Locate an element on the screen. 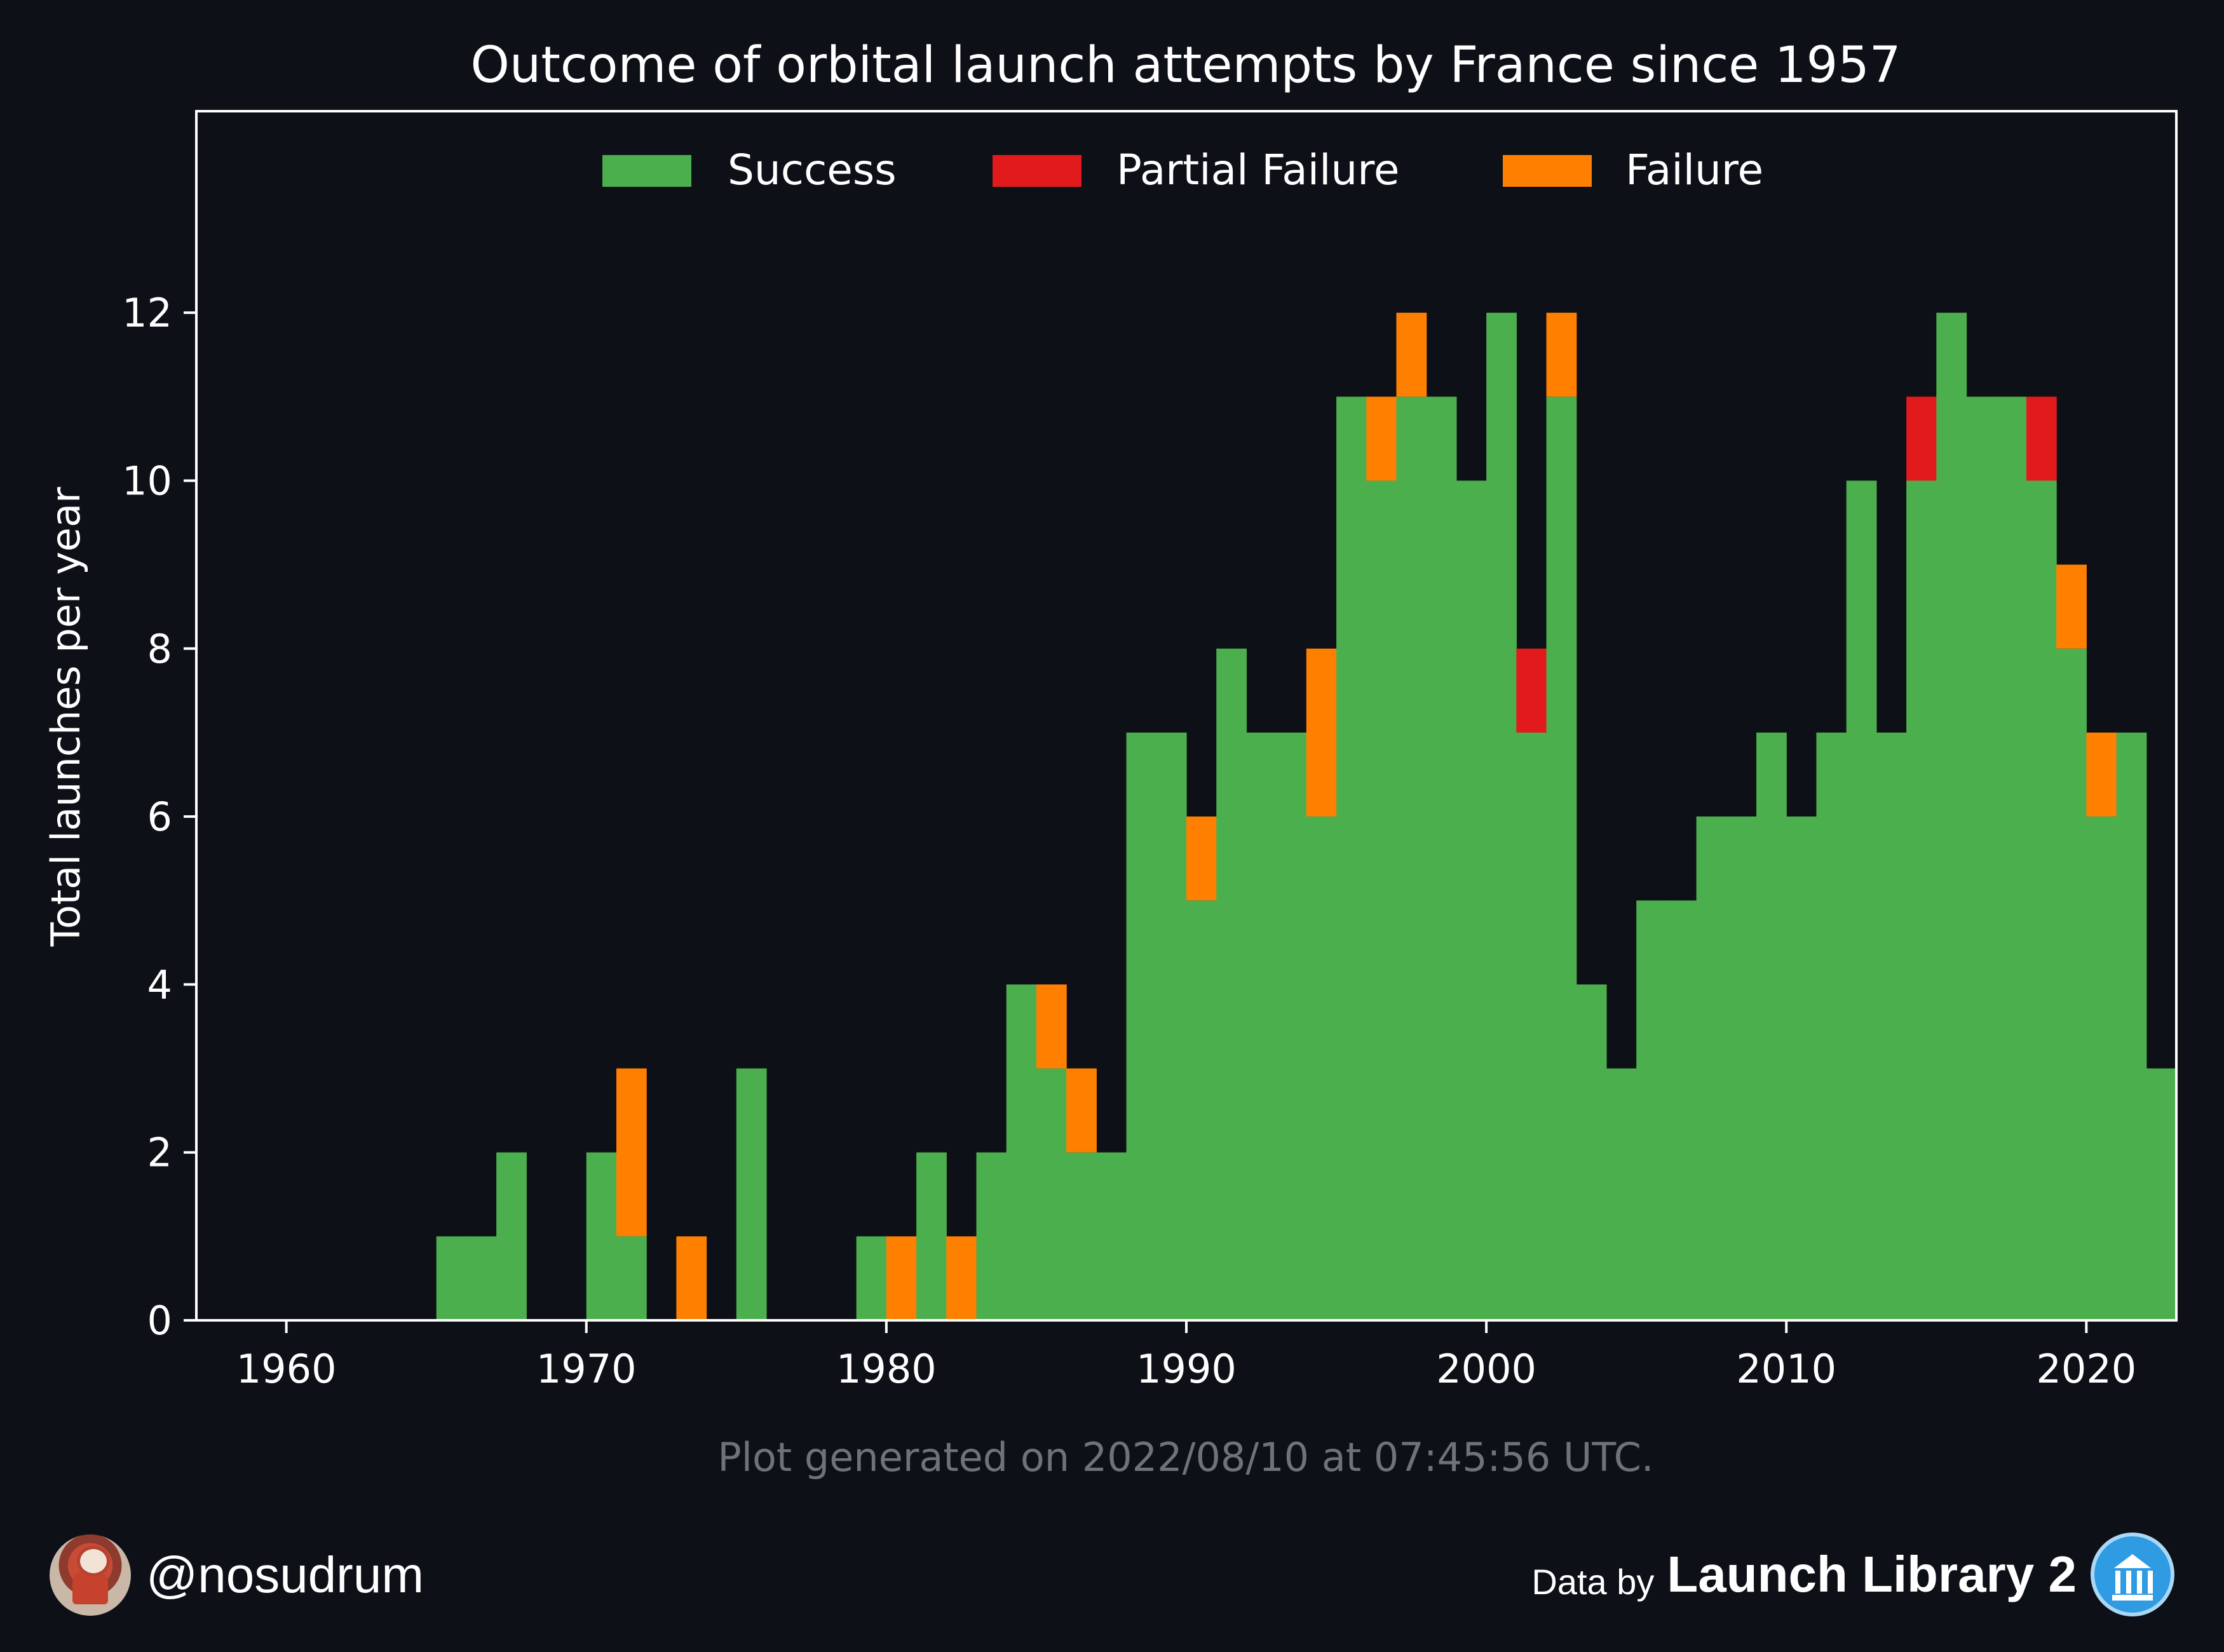  bar-success-2005 is located at coordinates (1651, 1110).